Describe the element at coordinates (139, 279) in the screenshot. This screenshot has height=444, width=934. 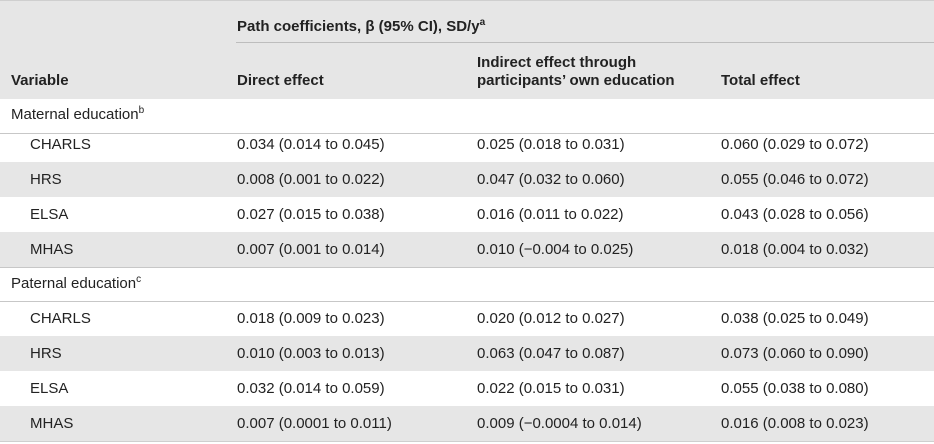
I see `section-label-paternal-footnote: c` at that location.